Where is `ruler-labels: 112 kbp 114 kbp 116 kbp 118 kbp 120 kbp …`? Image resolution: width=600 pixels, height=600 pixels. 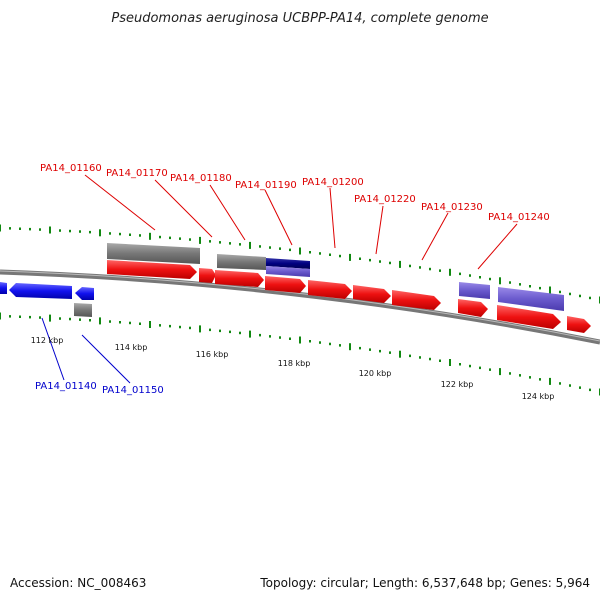 ruler-labels: 112 kbp 114 kbp 116 kbp 118 kbp 120 kbp … is located at coordinates (293, 368).